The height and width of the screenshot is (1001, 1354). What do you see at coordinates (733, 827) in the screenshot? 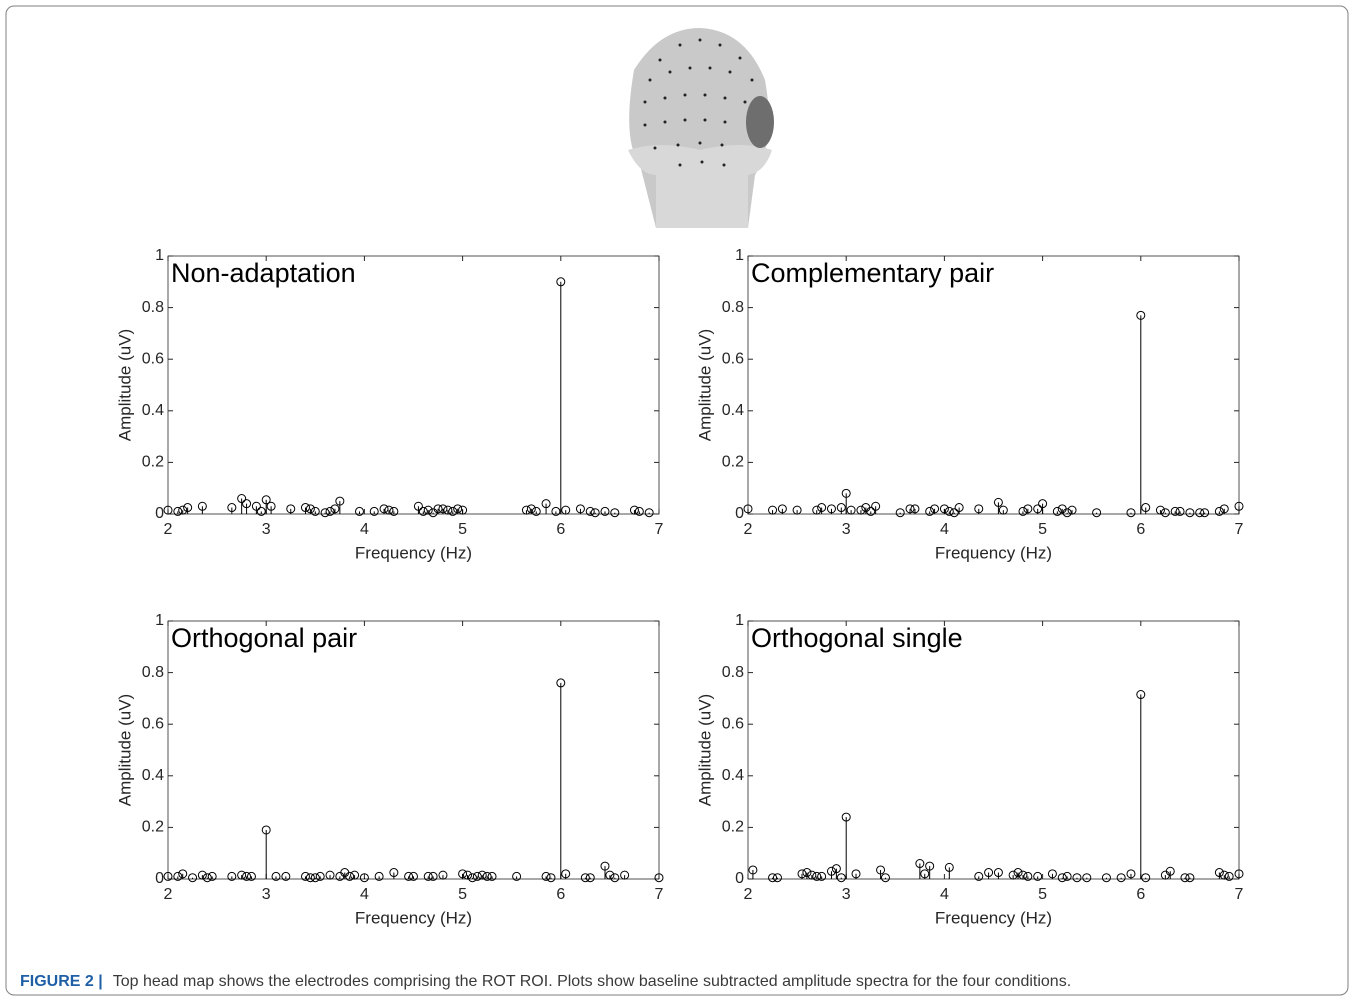
I see `y-tick-label: 0.2` at bounding box center [733, 827].